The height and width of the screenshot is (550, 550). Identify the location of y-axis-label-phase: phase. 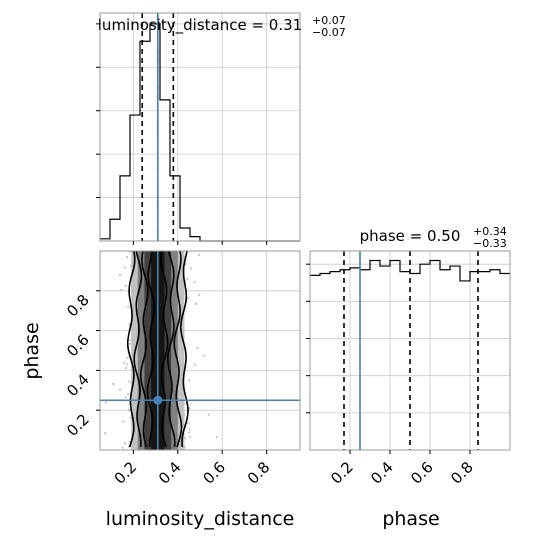
(32, 350).